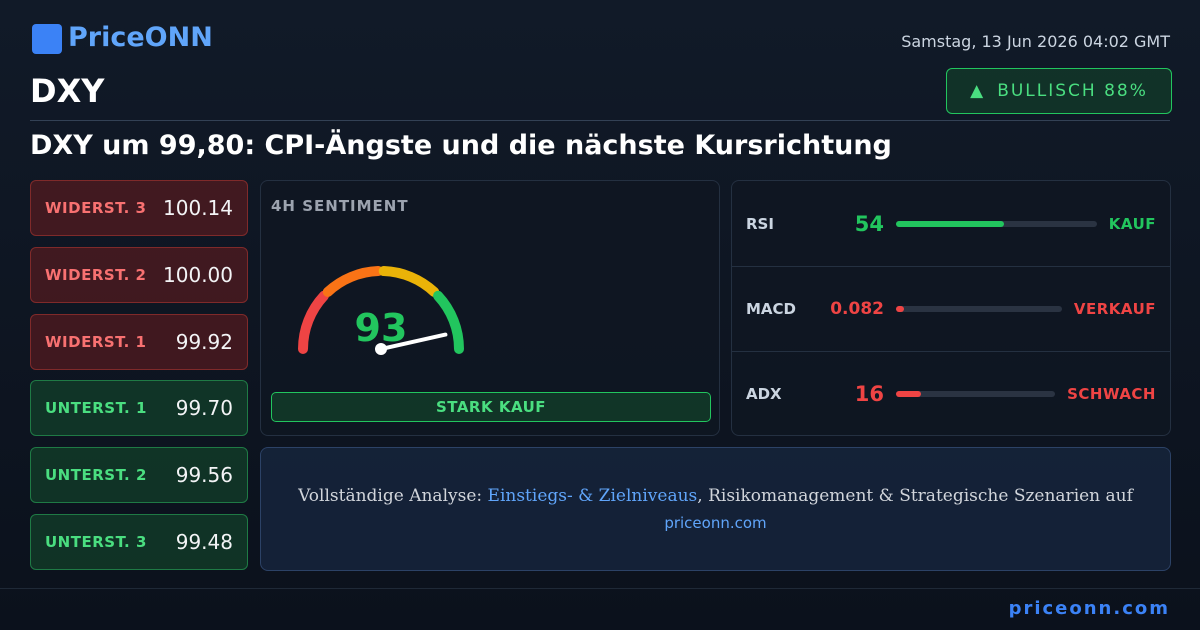 This screenshot has width=1200, height=630. What do you see at coordinates (204, 408) in the screenshot?
I see `level-value: 99.70` at bounding box center [204, 408].